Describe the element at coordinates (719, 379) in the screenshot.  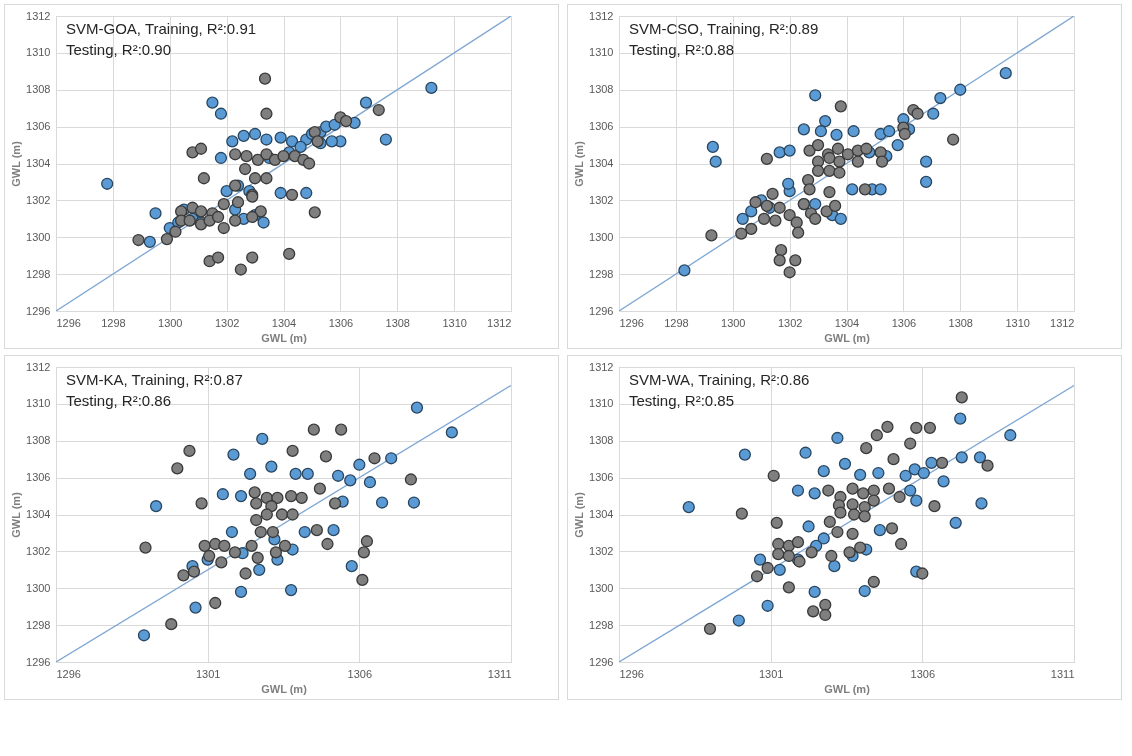
I see `annotation: SVM-WA, Training, R²:0.86` at that location.